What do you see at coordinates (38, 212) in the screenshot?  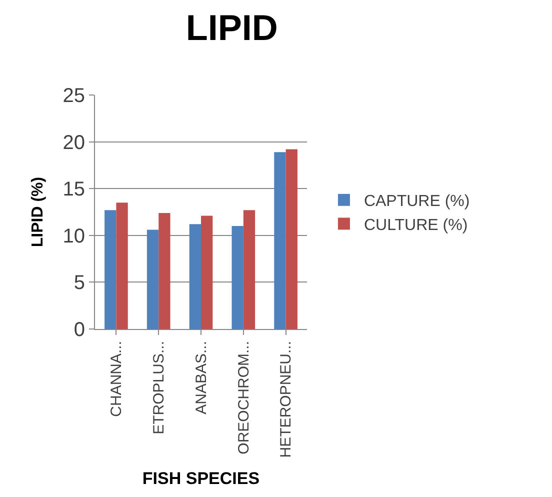 I see `y-axis-title: LIPID (%)` at bounding box center [38, 212].